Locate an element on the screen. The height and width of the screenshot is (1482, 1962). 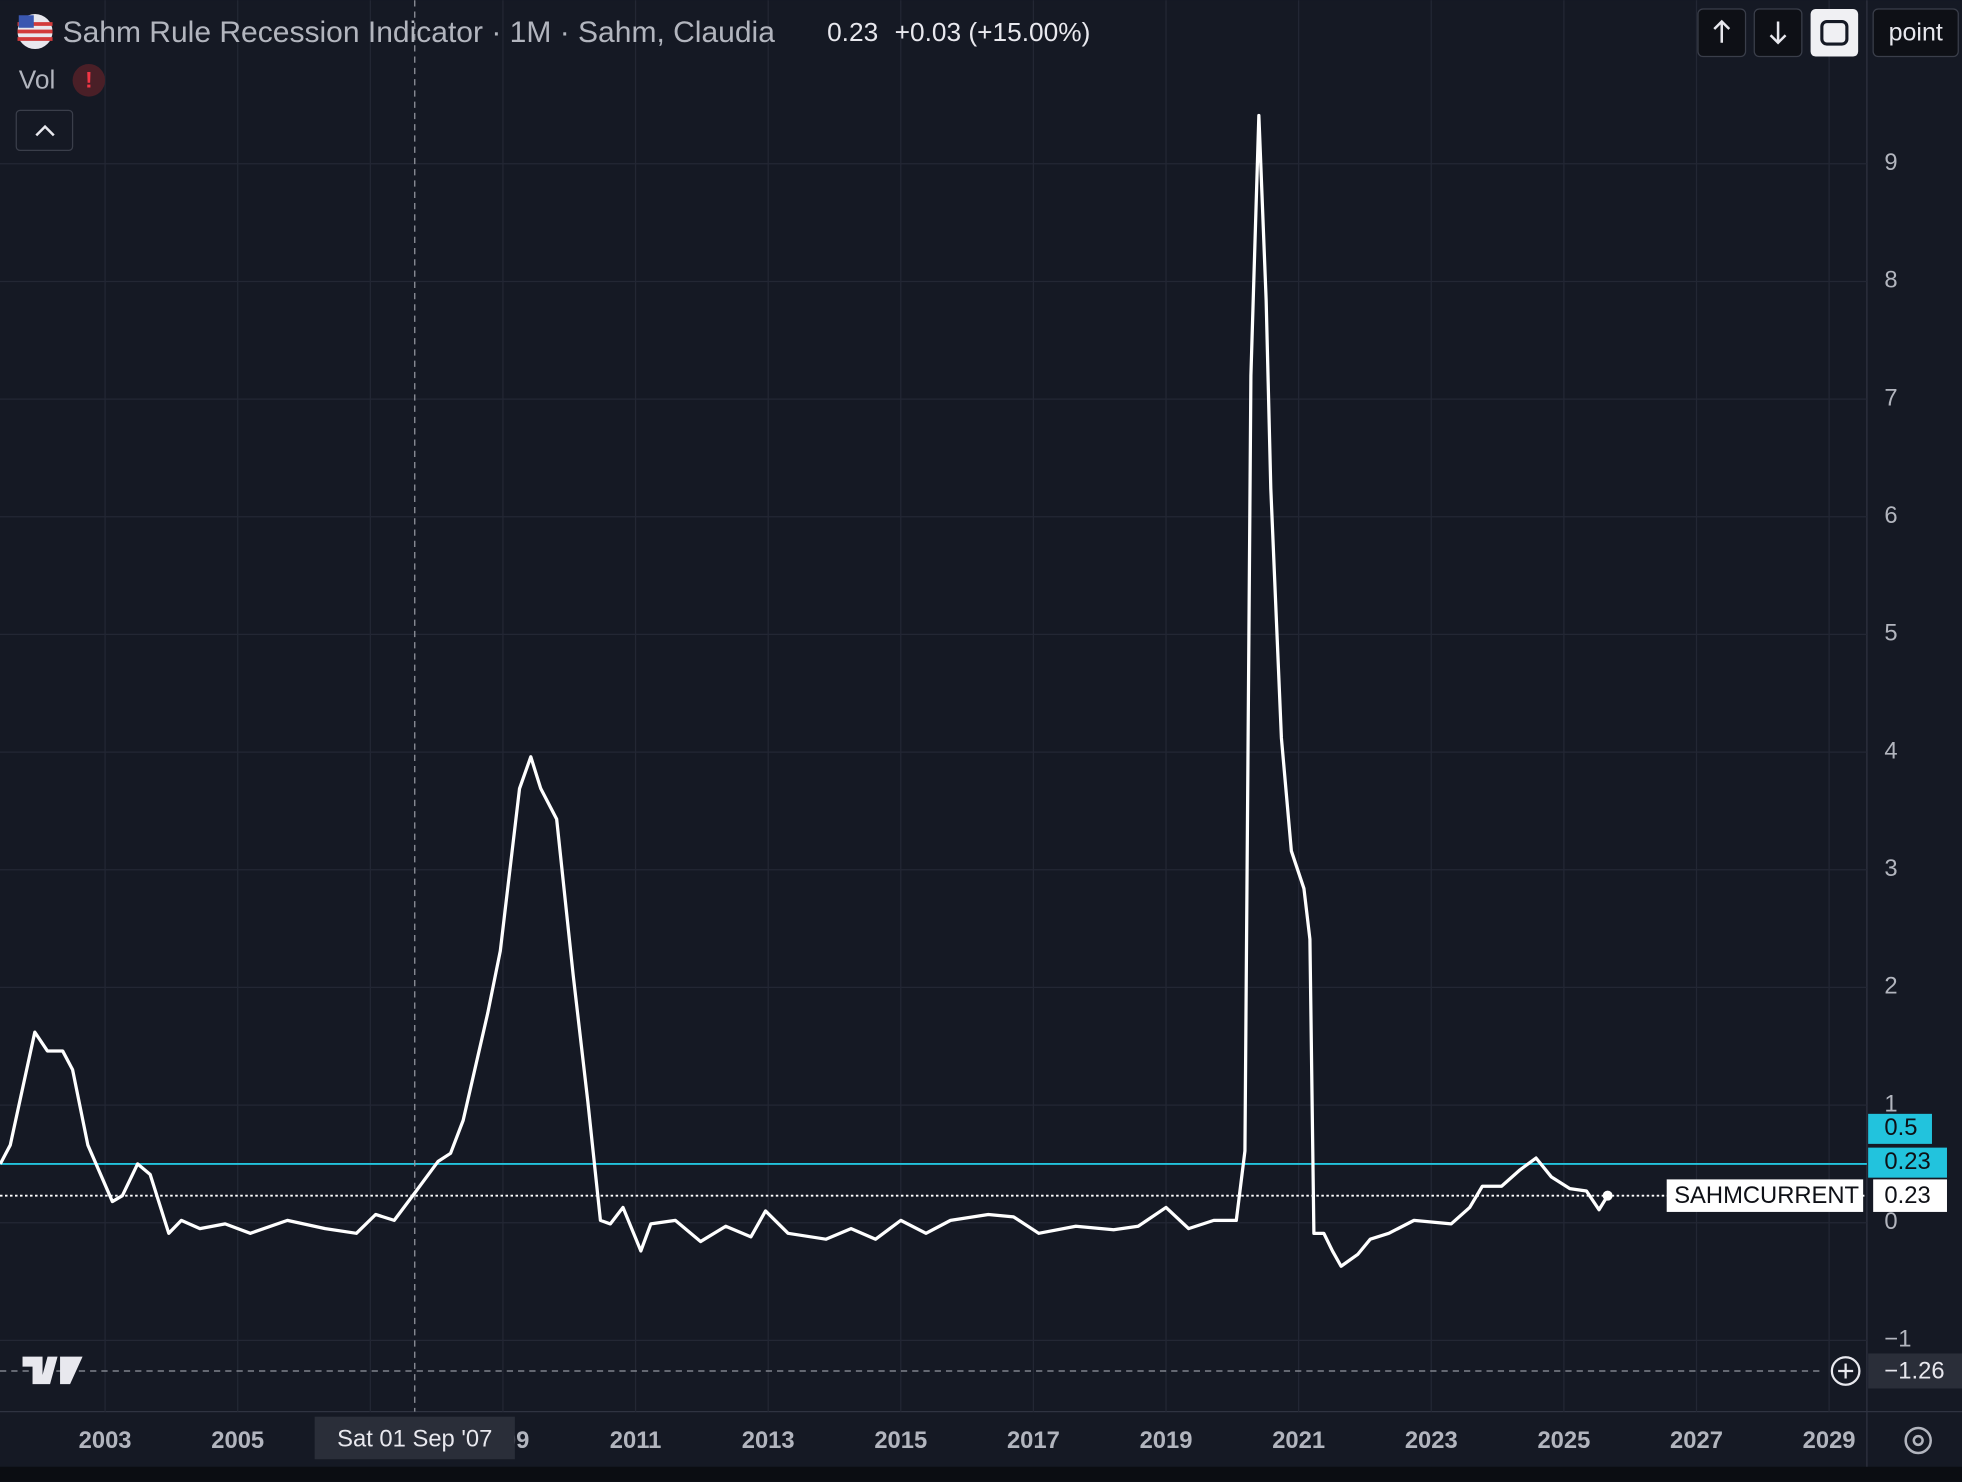
change: +0.03 (+15.00%) is located at coordinates (993, 32).